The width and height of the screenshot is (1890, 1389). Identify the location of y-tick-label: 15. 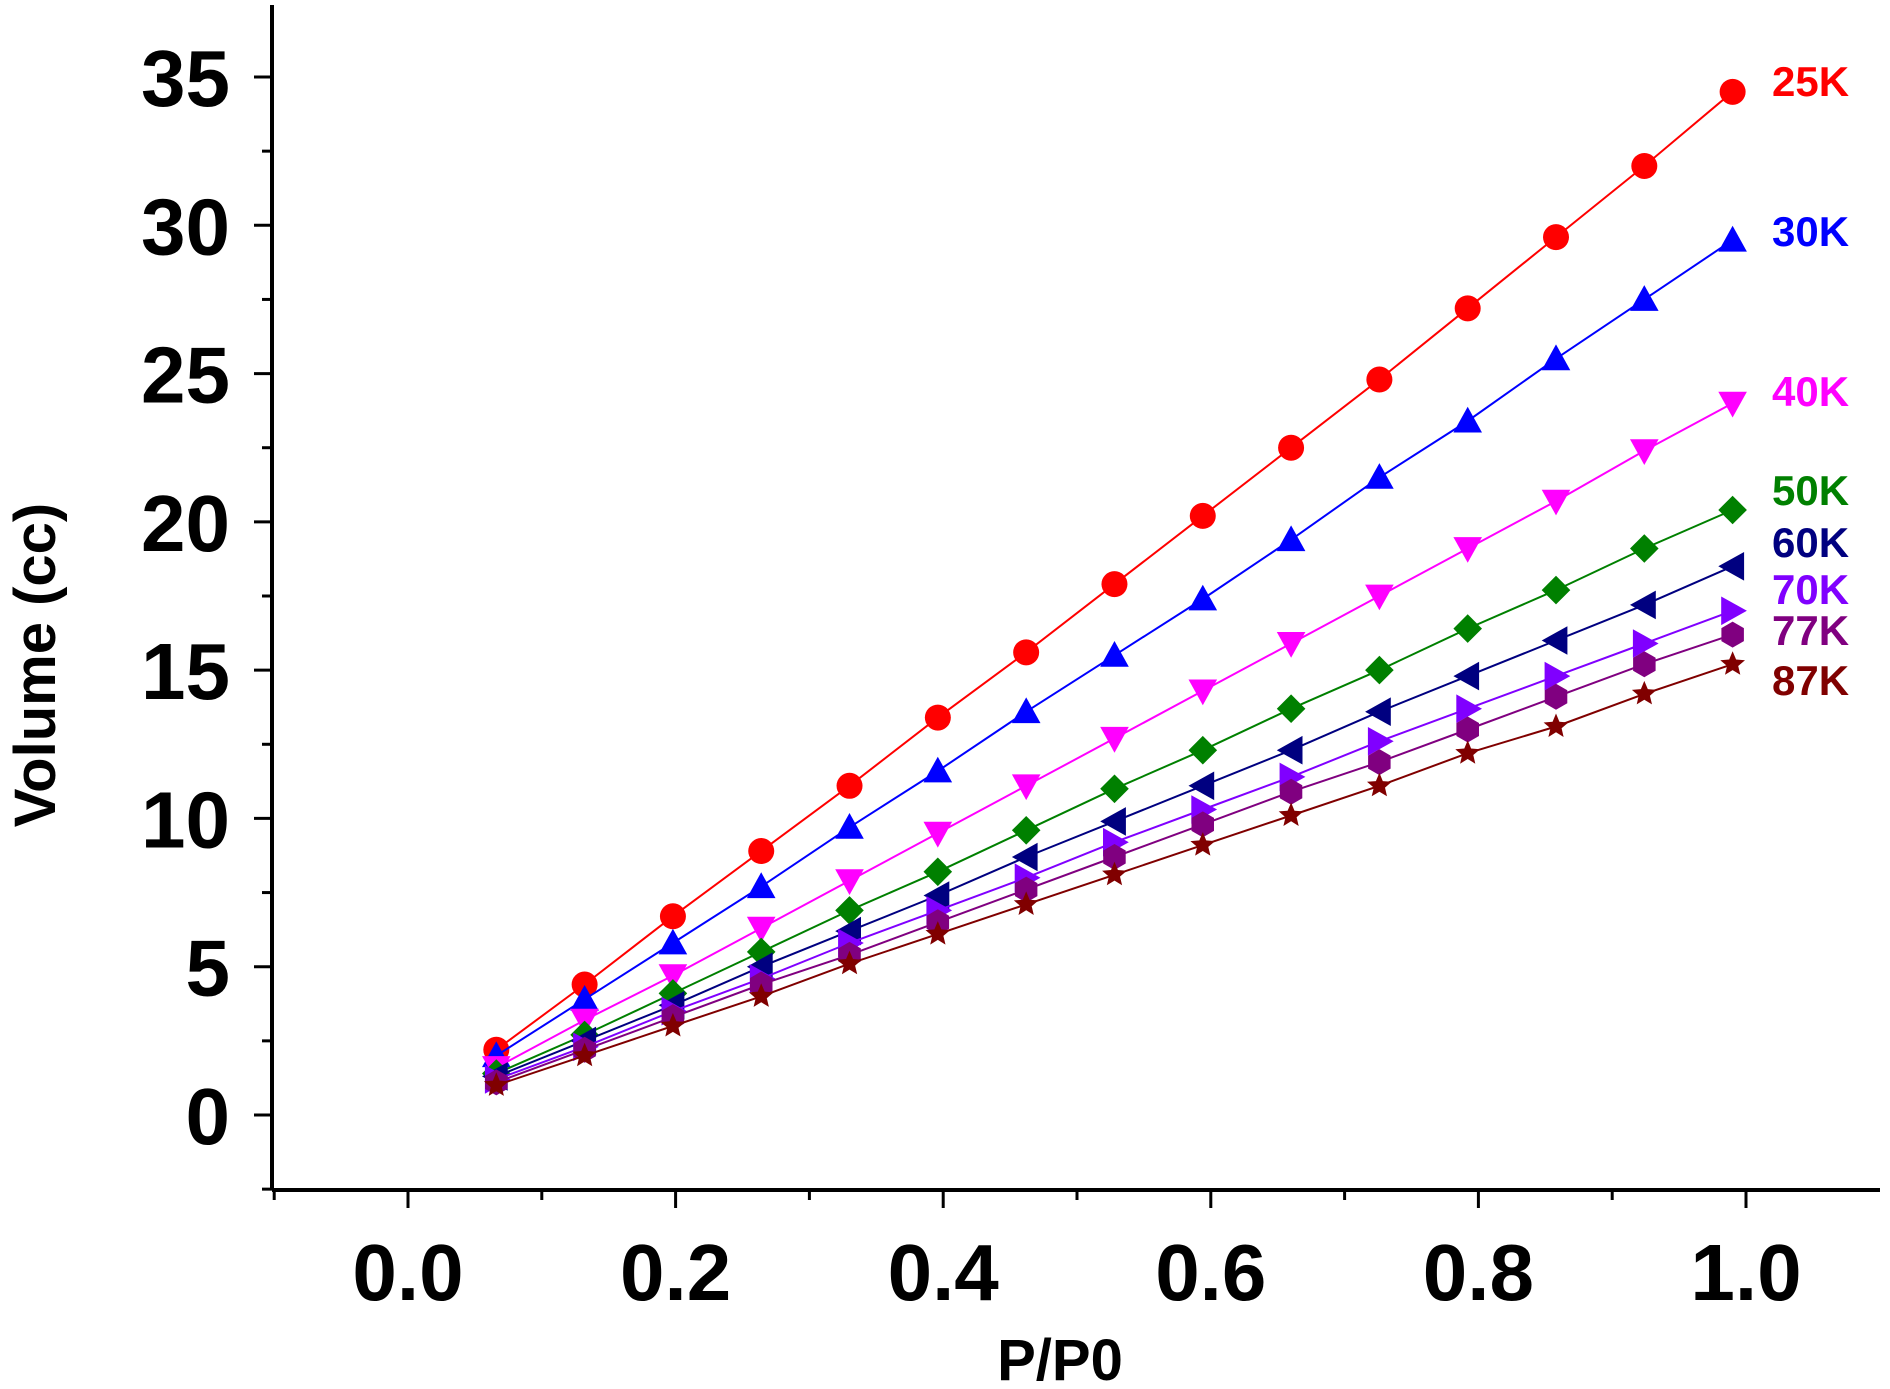
(185, 671).